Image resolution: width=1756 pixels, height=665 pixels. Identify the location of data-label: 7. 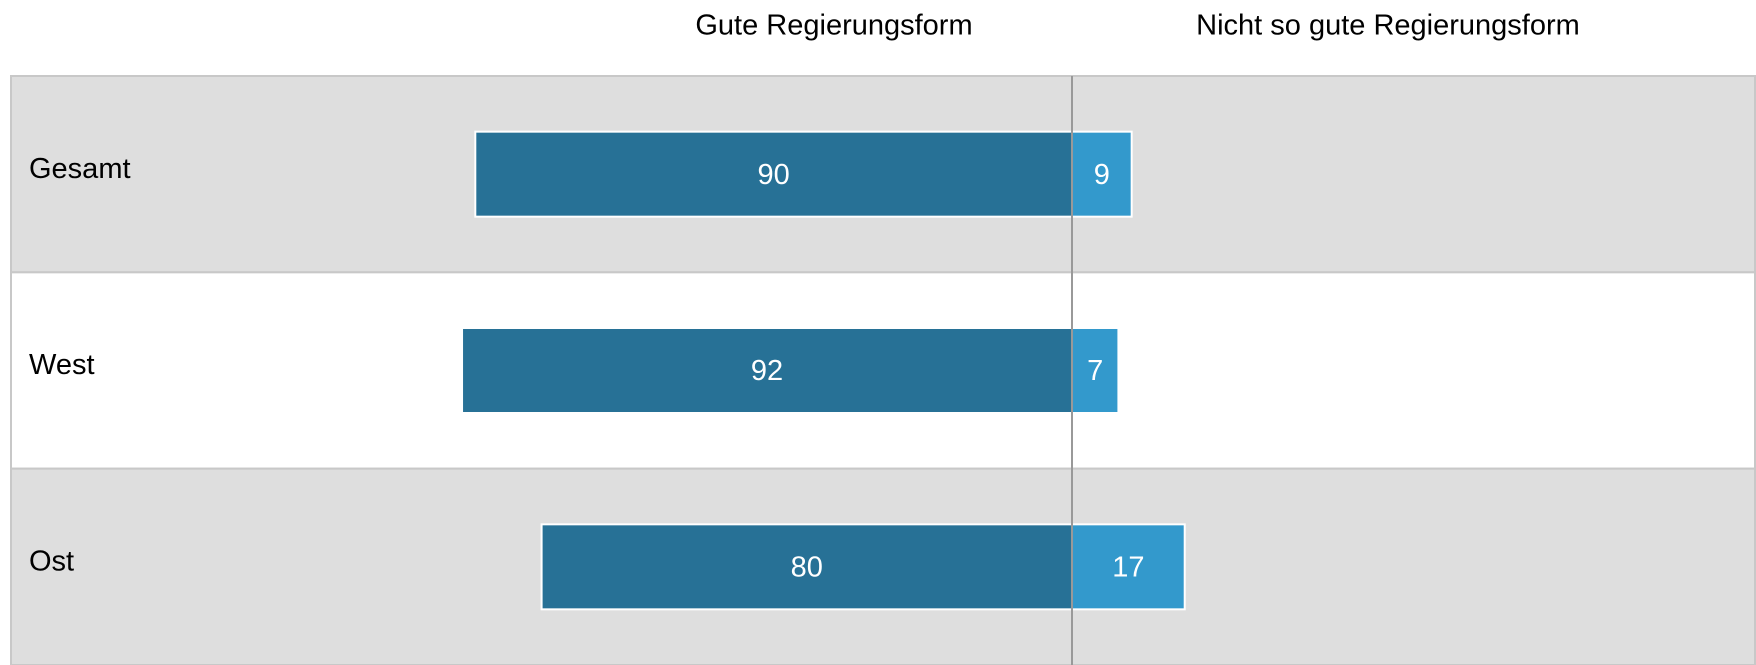
(1095, 371).